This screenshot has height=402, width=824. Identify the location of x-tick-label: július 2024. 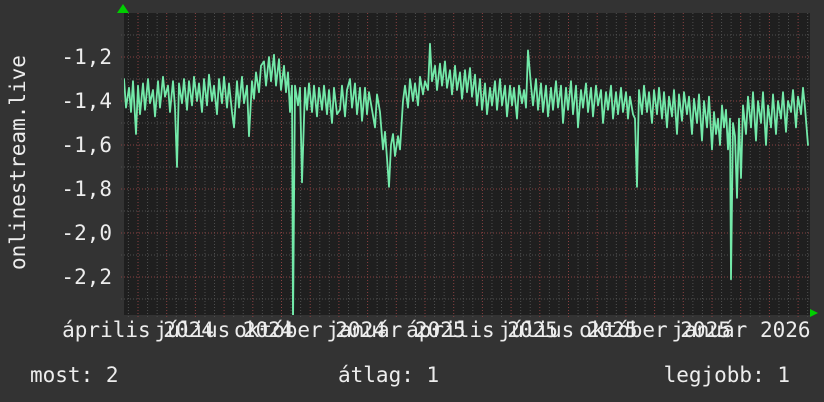
(224, 330).